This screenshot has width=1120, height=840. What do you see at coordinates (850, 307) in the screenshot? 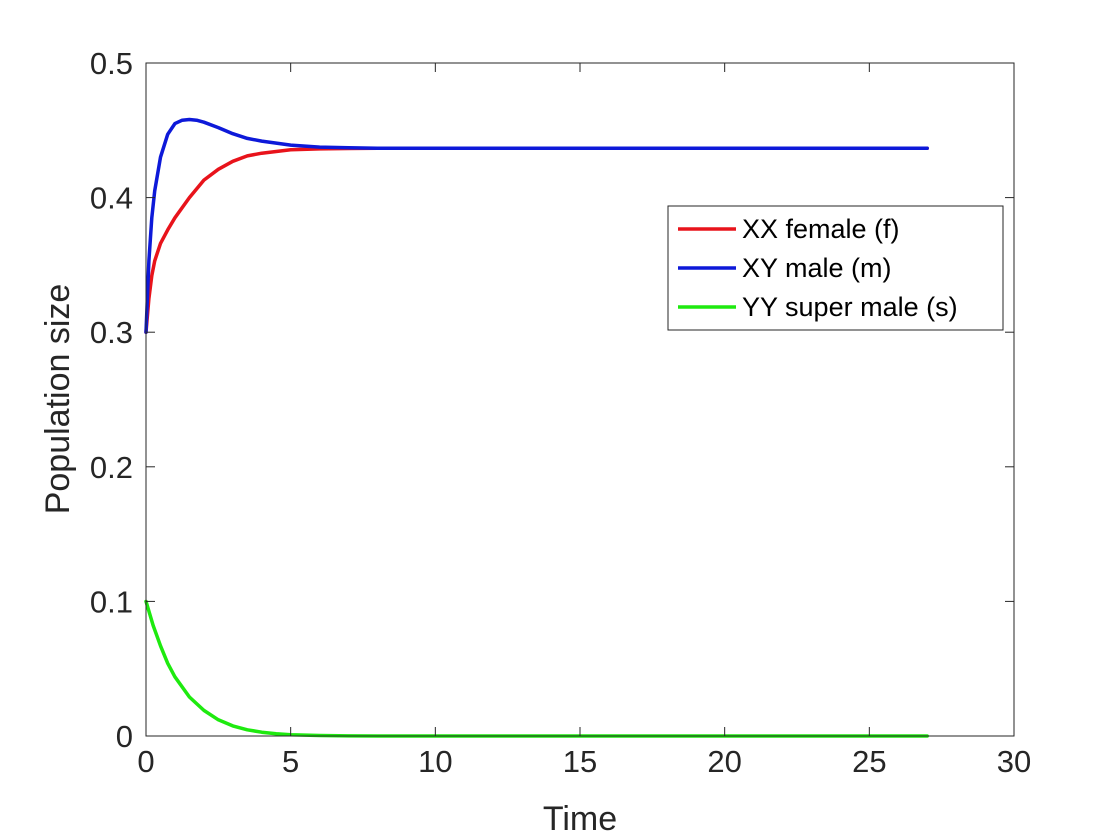
I see `legend-label-s: YY super male (s)` at bounding box center [850, 307].